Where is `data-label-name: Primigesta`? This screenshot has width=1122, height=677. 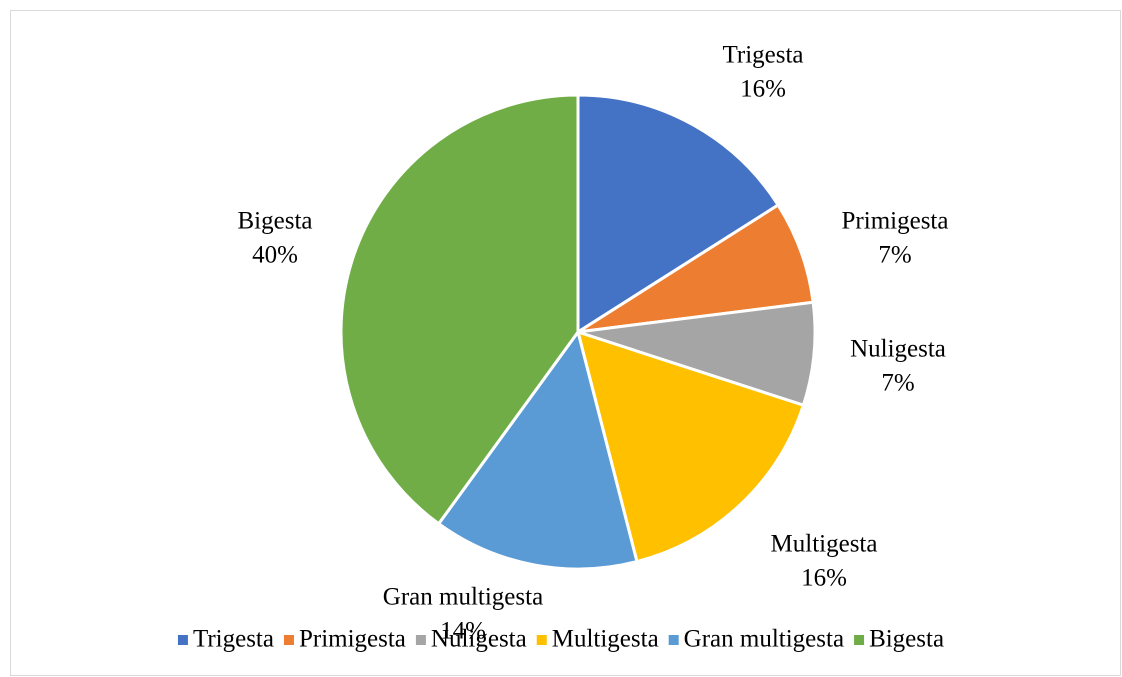 data-label-name: Primigesta is located at coordinates (895, 221).